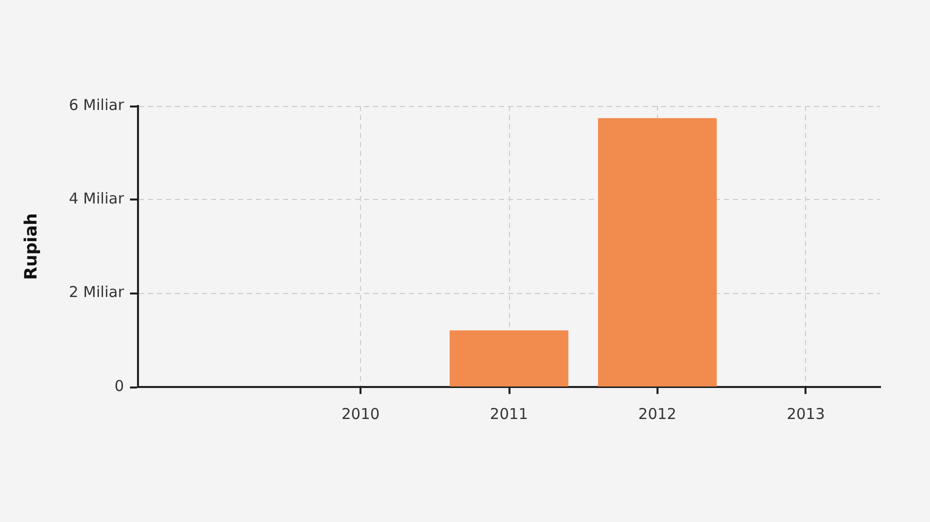 This screenshot has width=930, height=522. Describe the element at coordinates (509, 413) in the screenshot. I see `x-tick-label: 2011` at that location.